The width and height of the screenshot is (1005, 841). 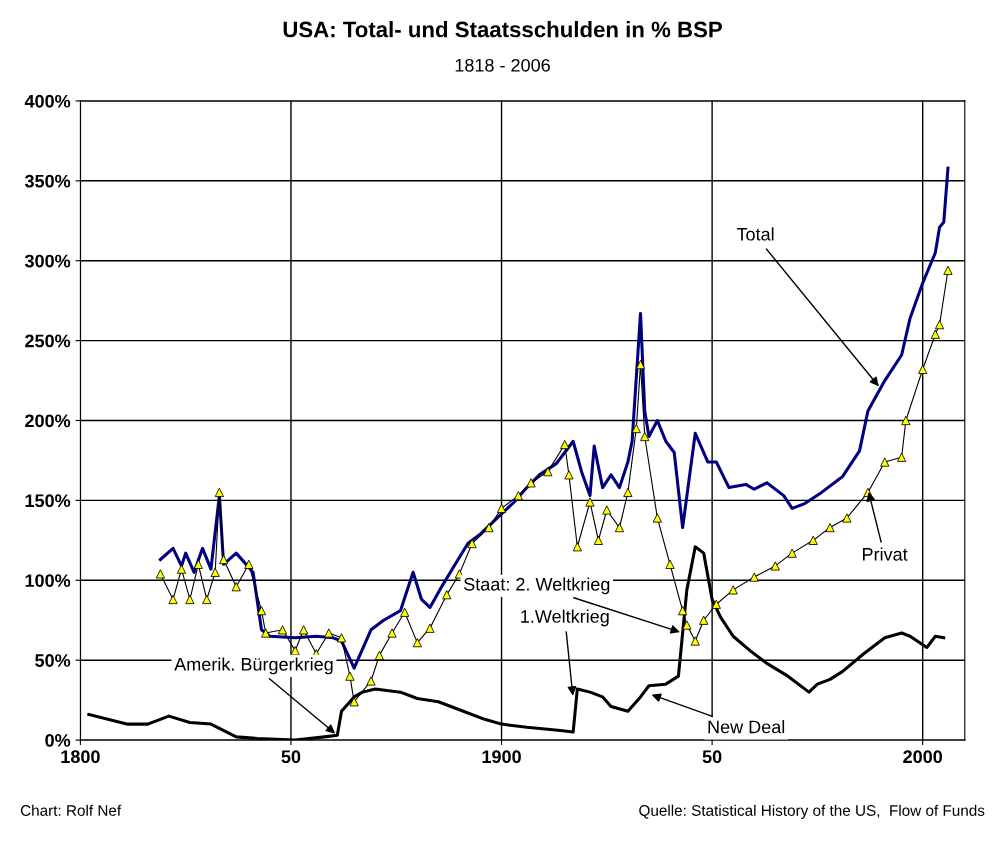 What do you see at coordinates (48, 421) in the screenshot?
I see `y-tick-label: 200%` at bounding box center [48, 421].